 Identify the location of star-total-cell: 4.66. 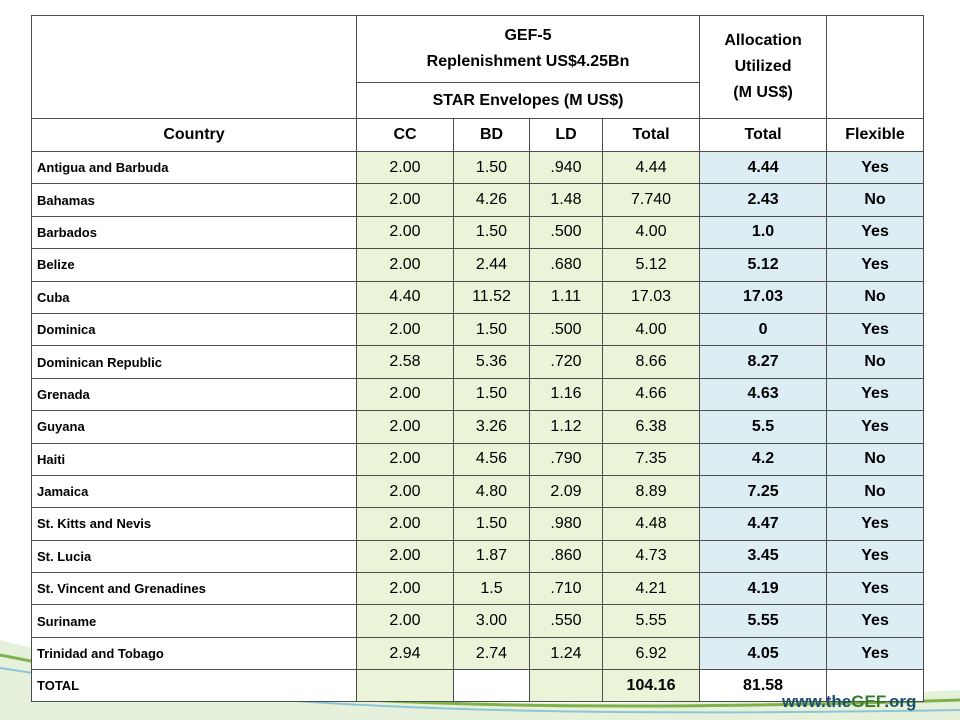
(651, 394).